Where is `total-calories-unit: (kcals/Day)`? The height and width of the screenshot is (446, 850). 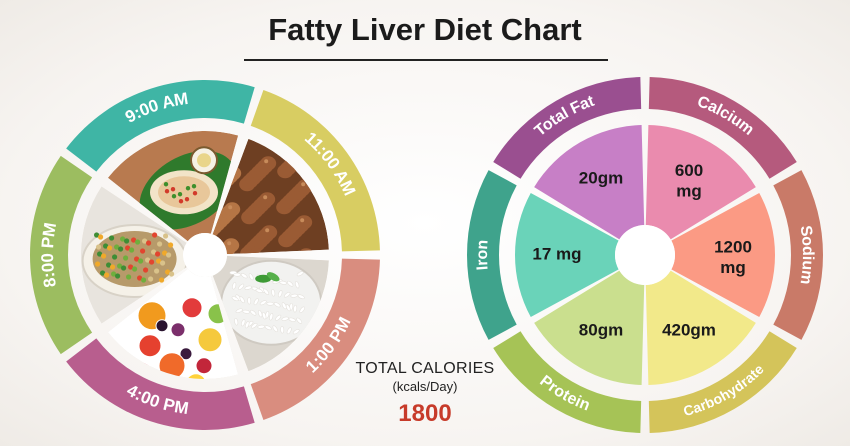
total-calories-unit: (kcals/Day) is located at coordinates (425, 386).